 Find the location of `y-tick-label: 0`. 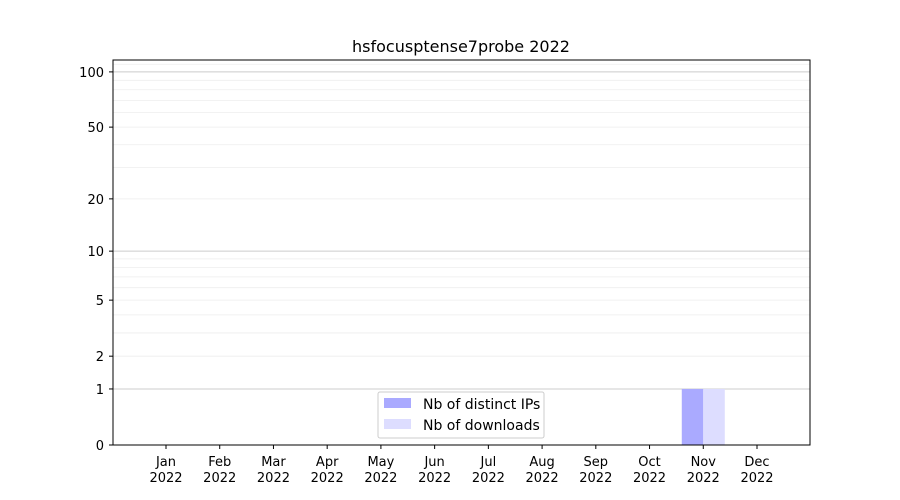

y-tick-label: 0 is located at coordinates (100, 446).